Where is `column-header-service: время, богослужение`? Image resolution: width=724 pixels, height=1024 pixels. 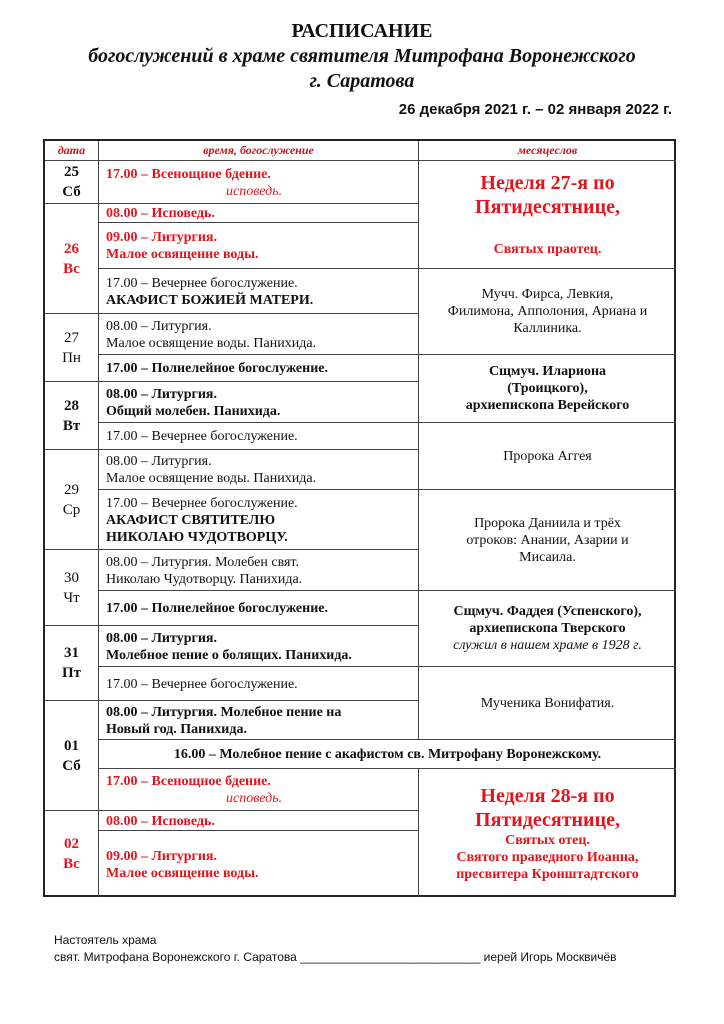 column-header-service: время, богослужение is located at coordinates (259, 151).